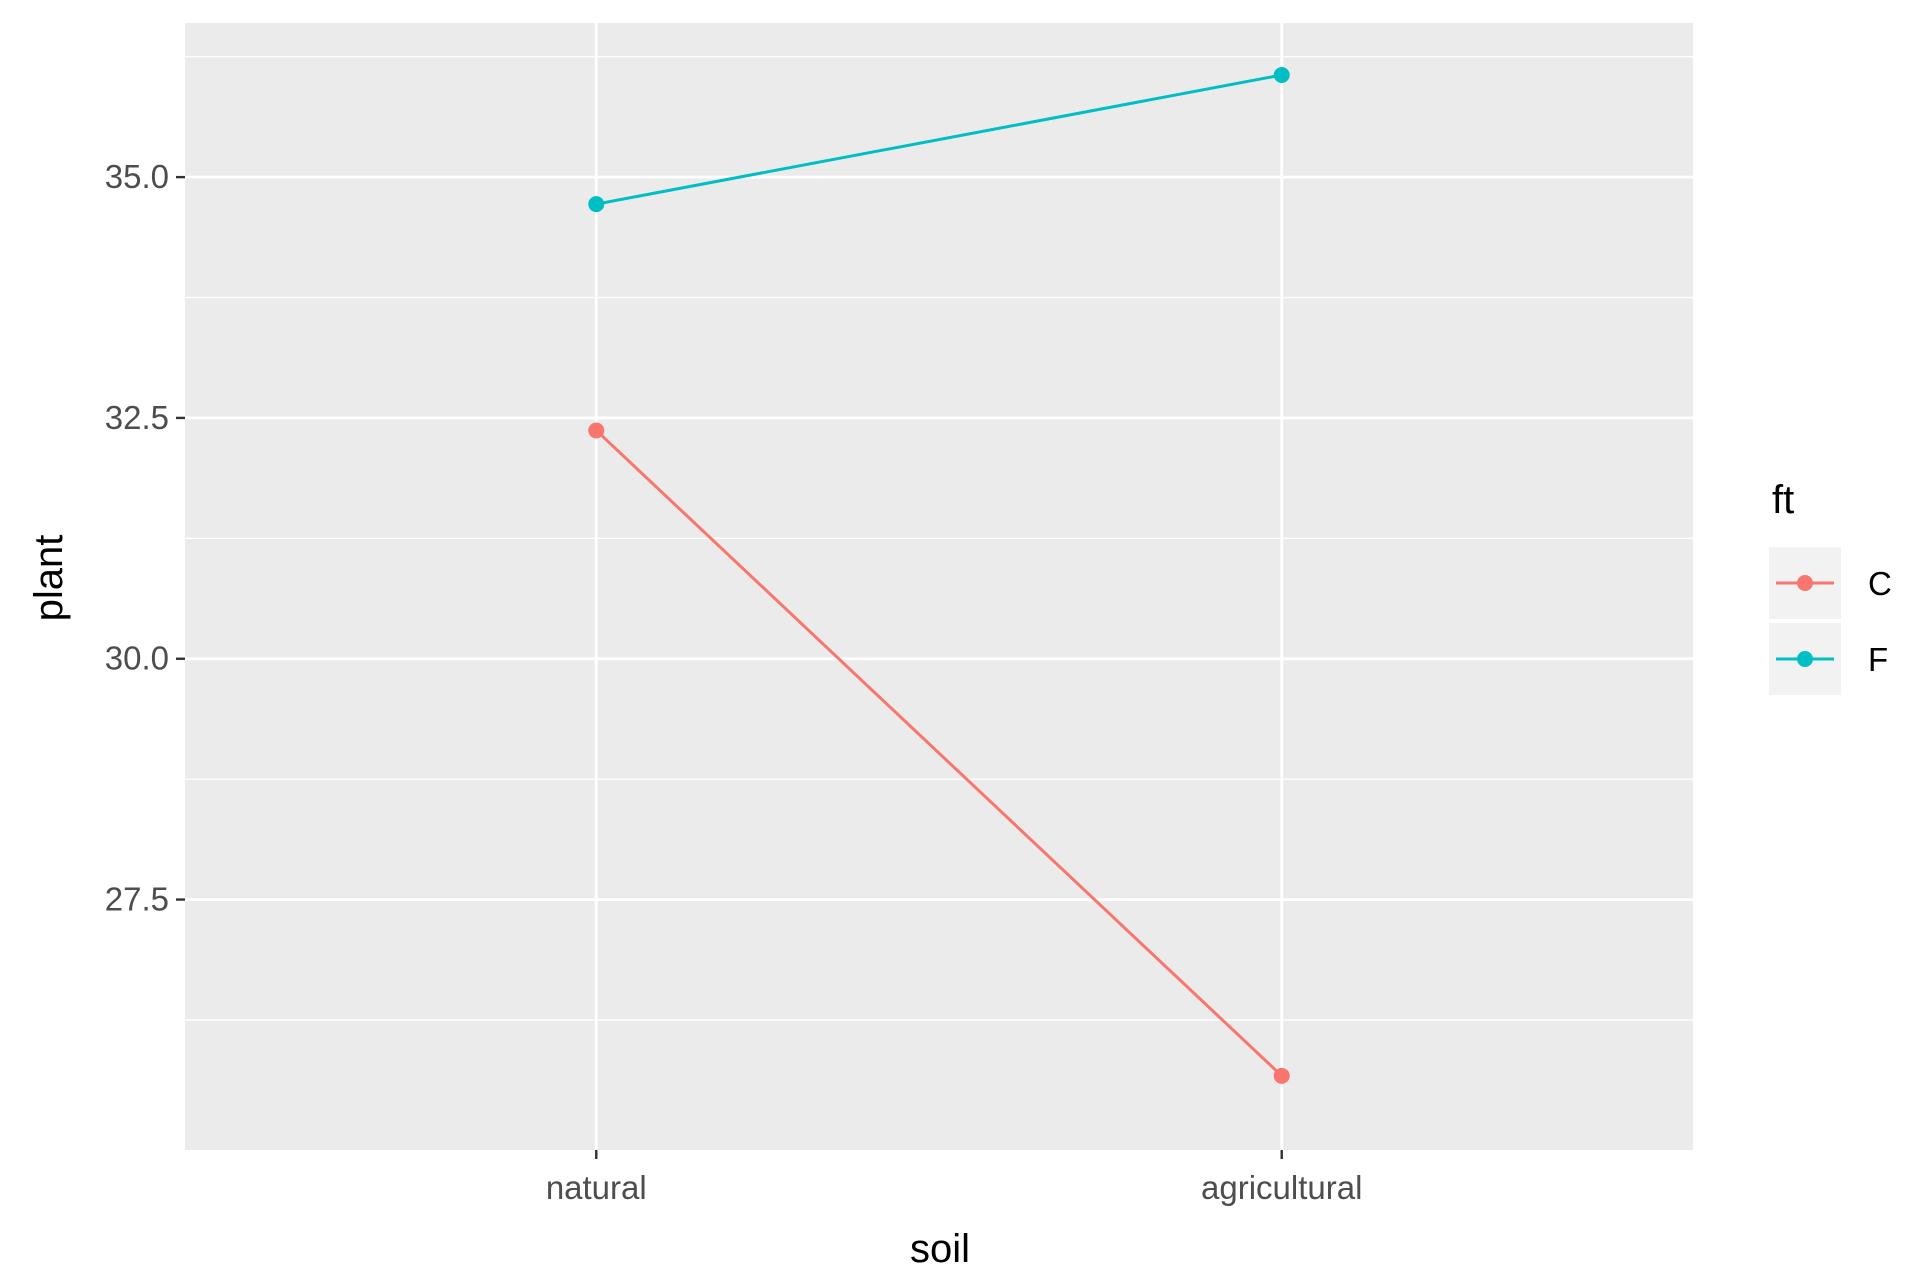 This screenshot has height=1280, width=1920. What do you see at coordinates (940, 1249) in the screenshot?
I see `x-axis-title: soil` at bounding box center [940, 1249].